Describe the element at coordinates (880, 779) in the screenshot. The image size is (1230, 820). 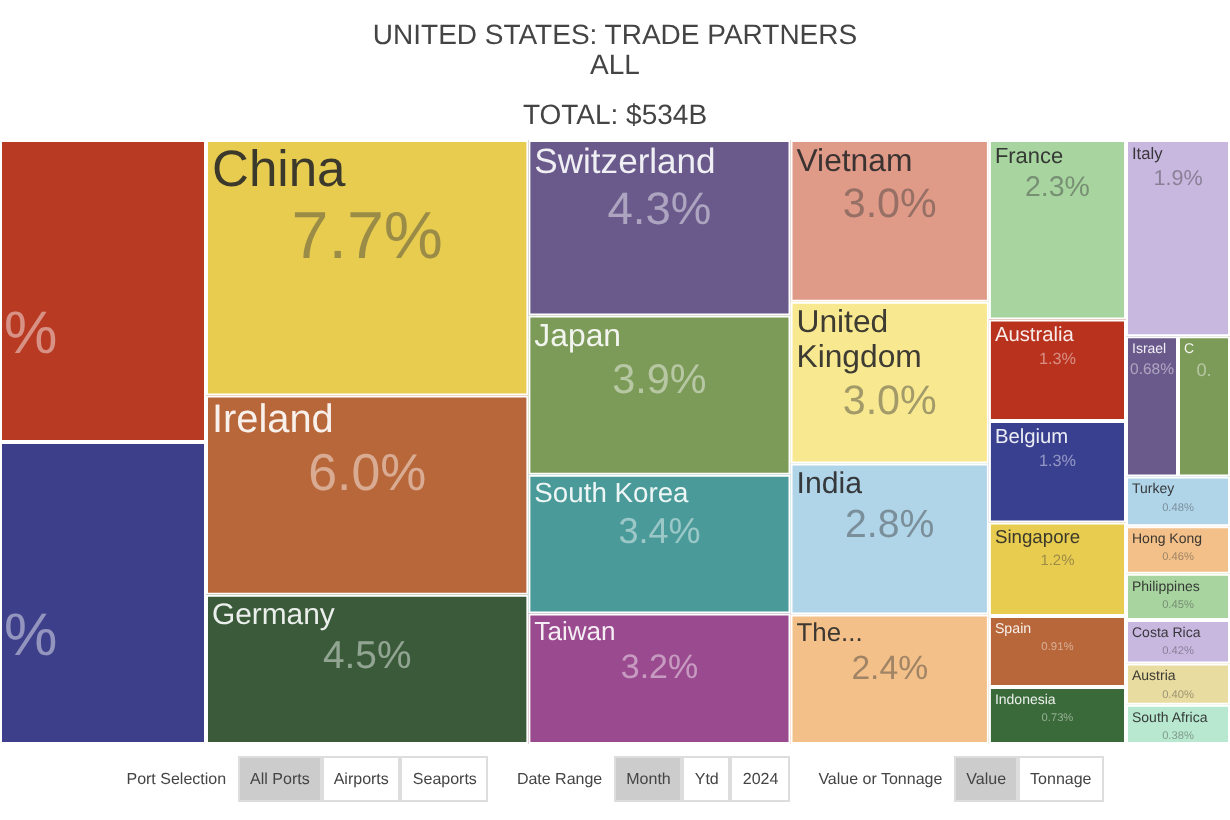
I see `text: Value or Tonnage` at that location.